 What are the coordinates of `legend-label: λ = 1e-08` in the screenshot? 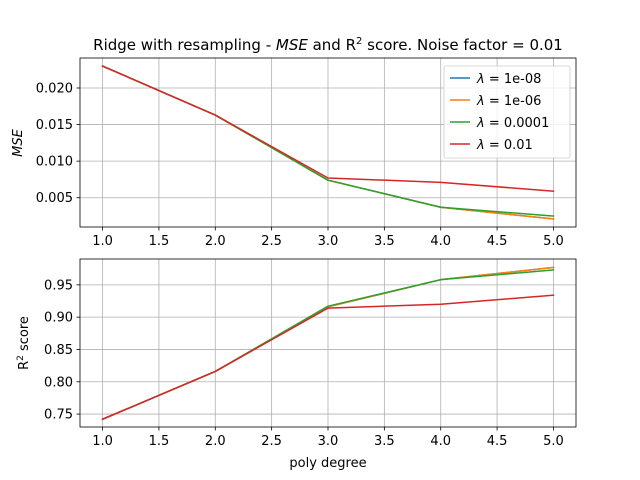 It's located at (508, 79).